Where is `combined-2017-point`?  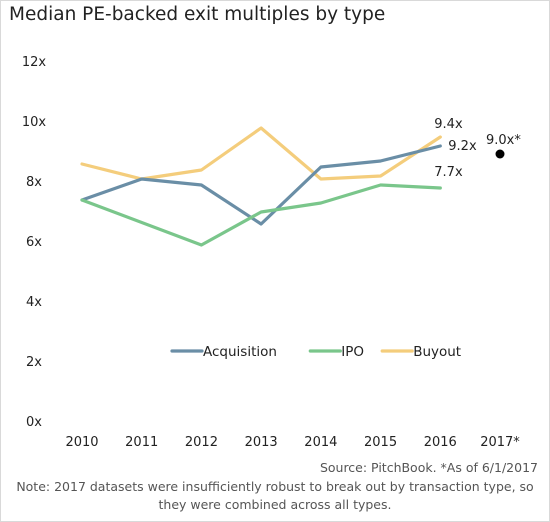
combined-2017-point is located at coordinates (500, 154).